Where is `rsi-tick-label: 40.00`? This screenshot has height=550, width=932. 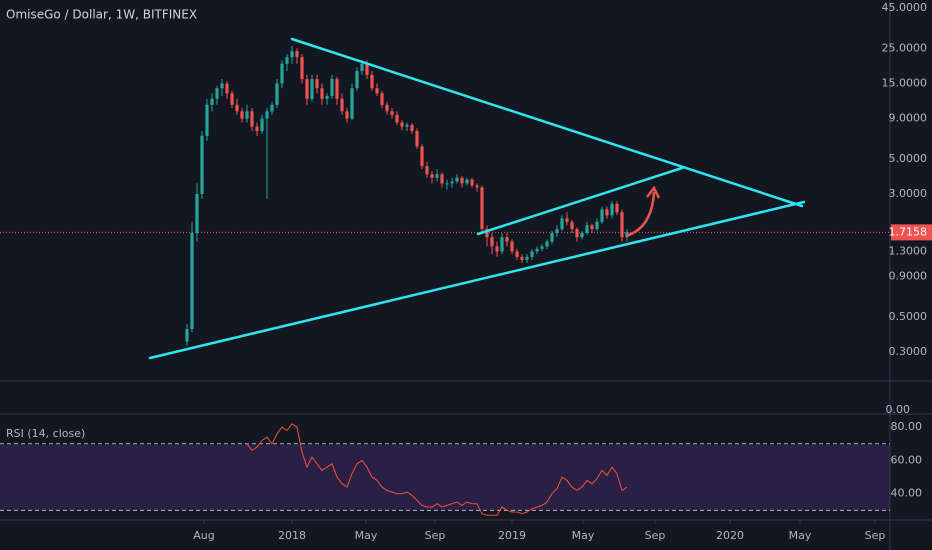
rsi-tick-label: 40.00 is located at coordinates (907, 493).